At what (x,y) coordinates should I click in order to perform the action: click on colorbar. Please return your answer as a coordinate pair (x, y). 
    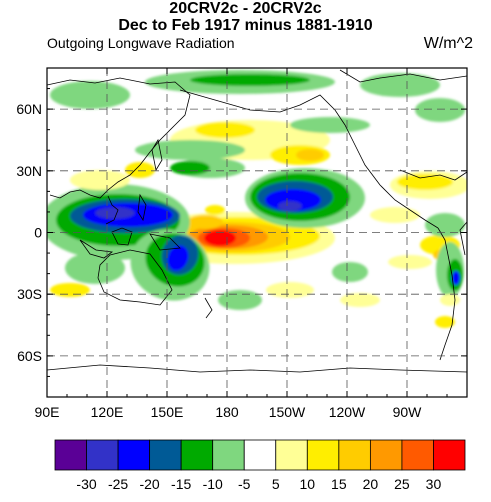
    Looking at the image, I should click on (260, 455).